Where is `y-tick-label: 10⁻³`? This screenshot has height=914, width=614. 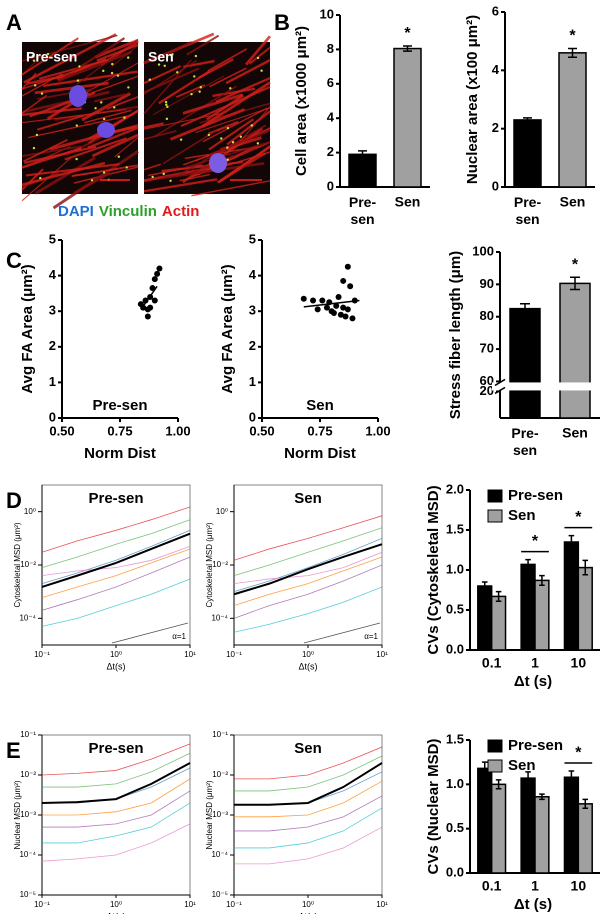 y-tick-label: 10⁻³ is located at coordinates (220, 814).